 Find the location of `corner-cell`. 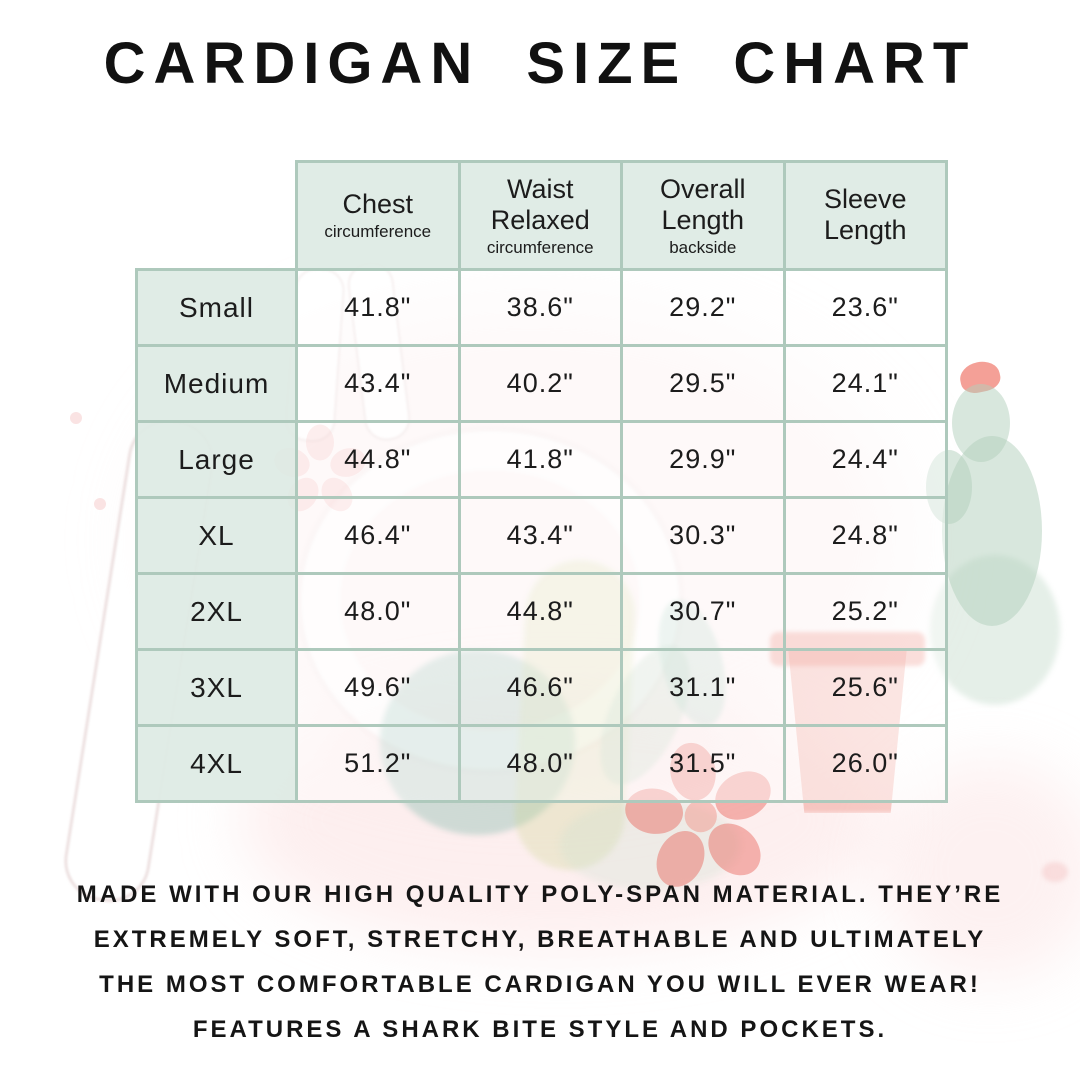

corner-cell is located at coordinates (217, 216).